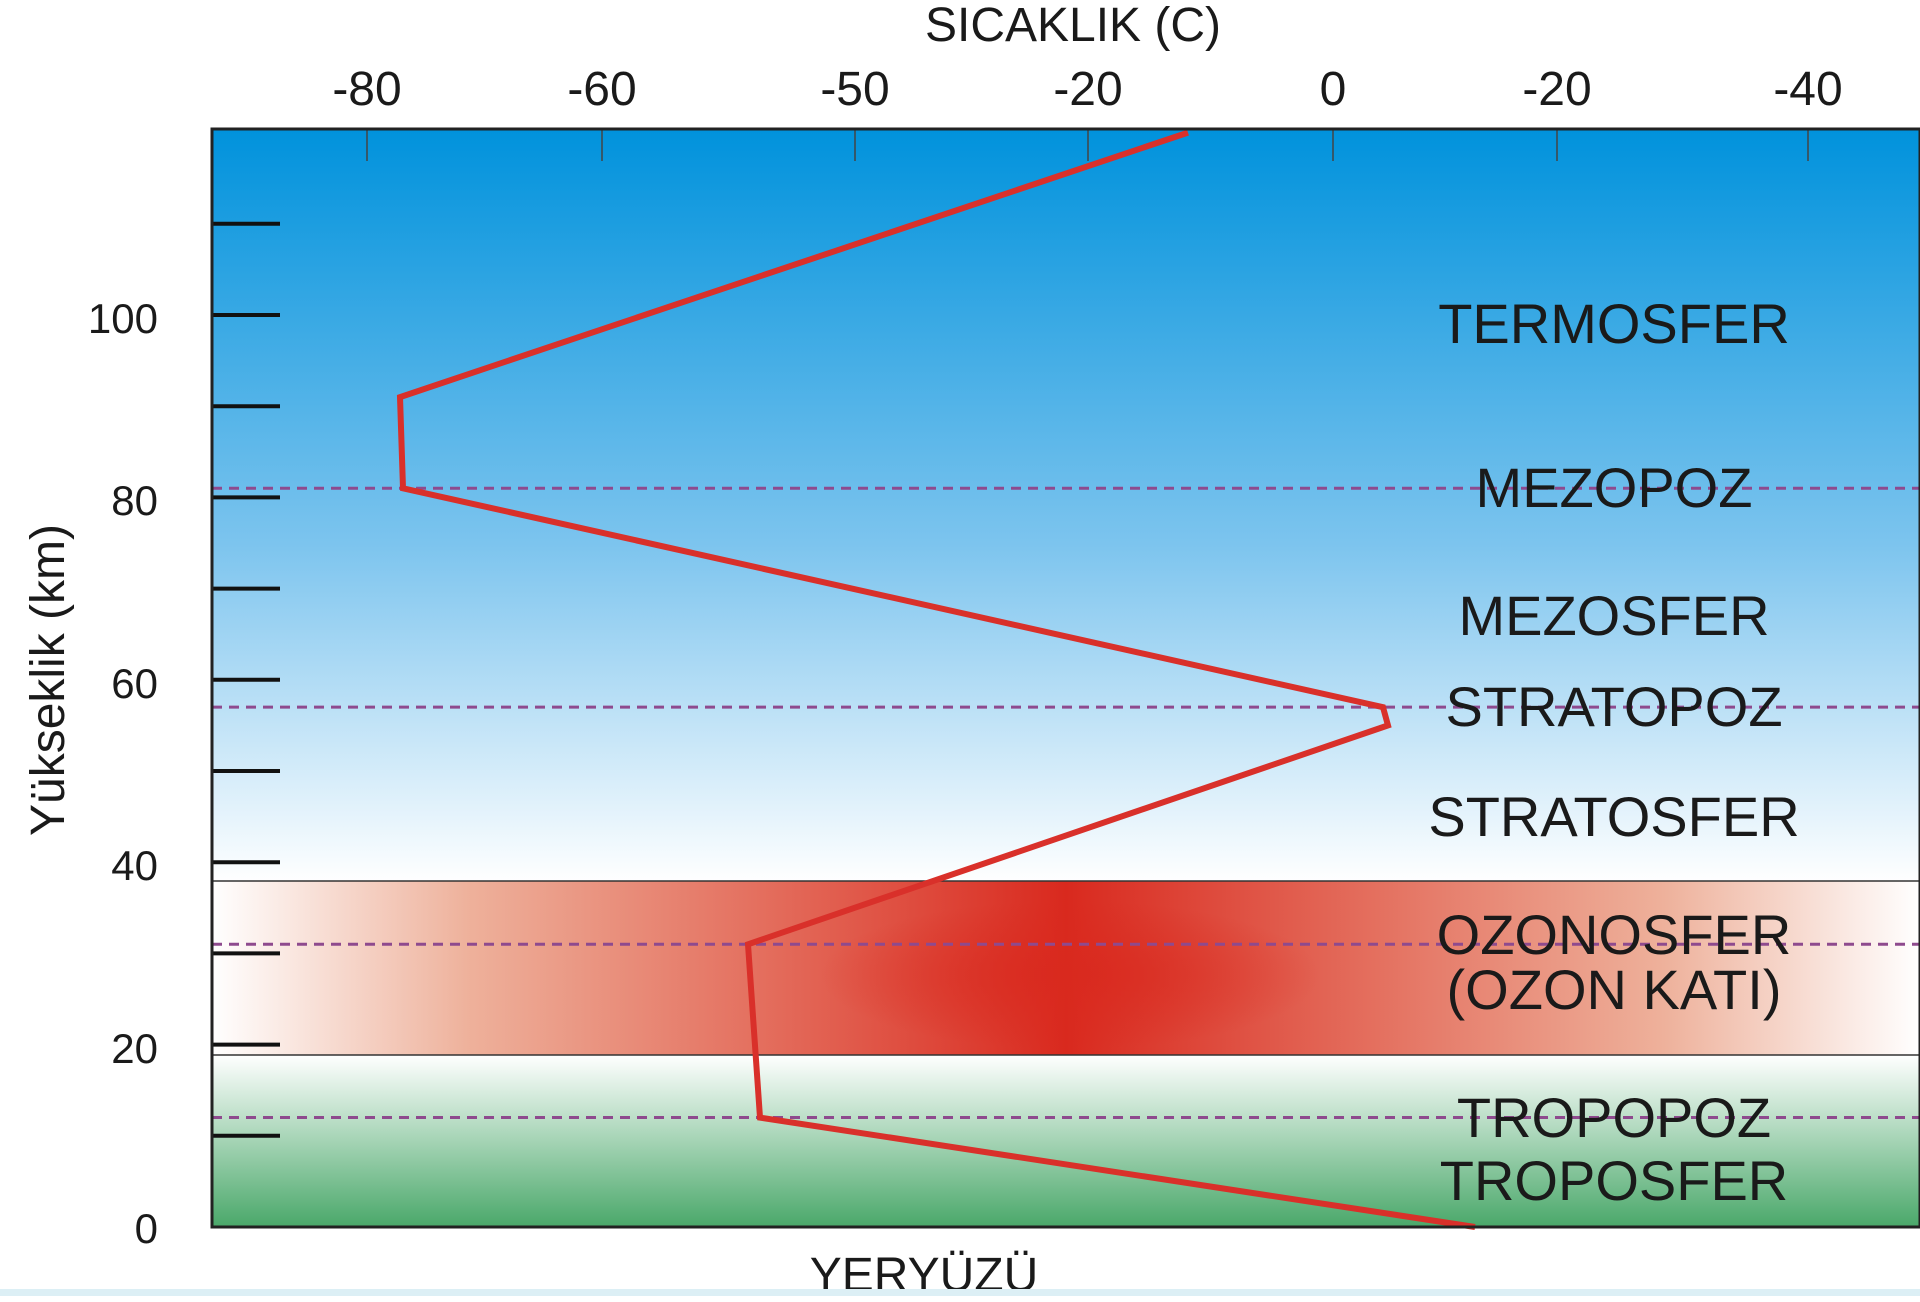 The width and height of the screenshot is (1920, 1302). I want to click on layer-label: TROPOPOZ, so click(1614, 1117).